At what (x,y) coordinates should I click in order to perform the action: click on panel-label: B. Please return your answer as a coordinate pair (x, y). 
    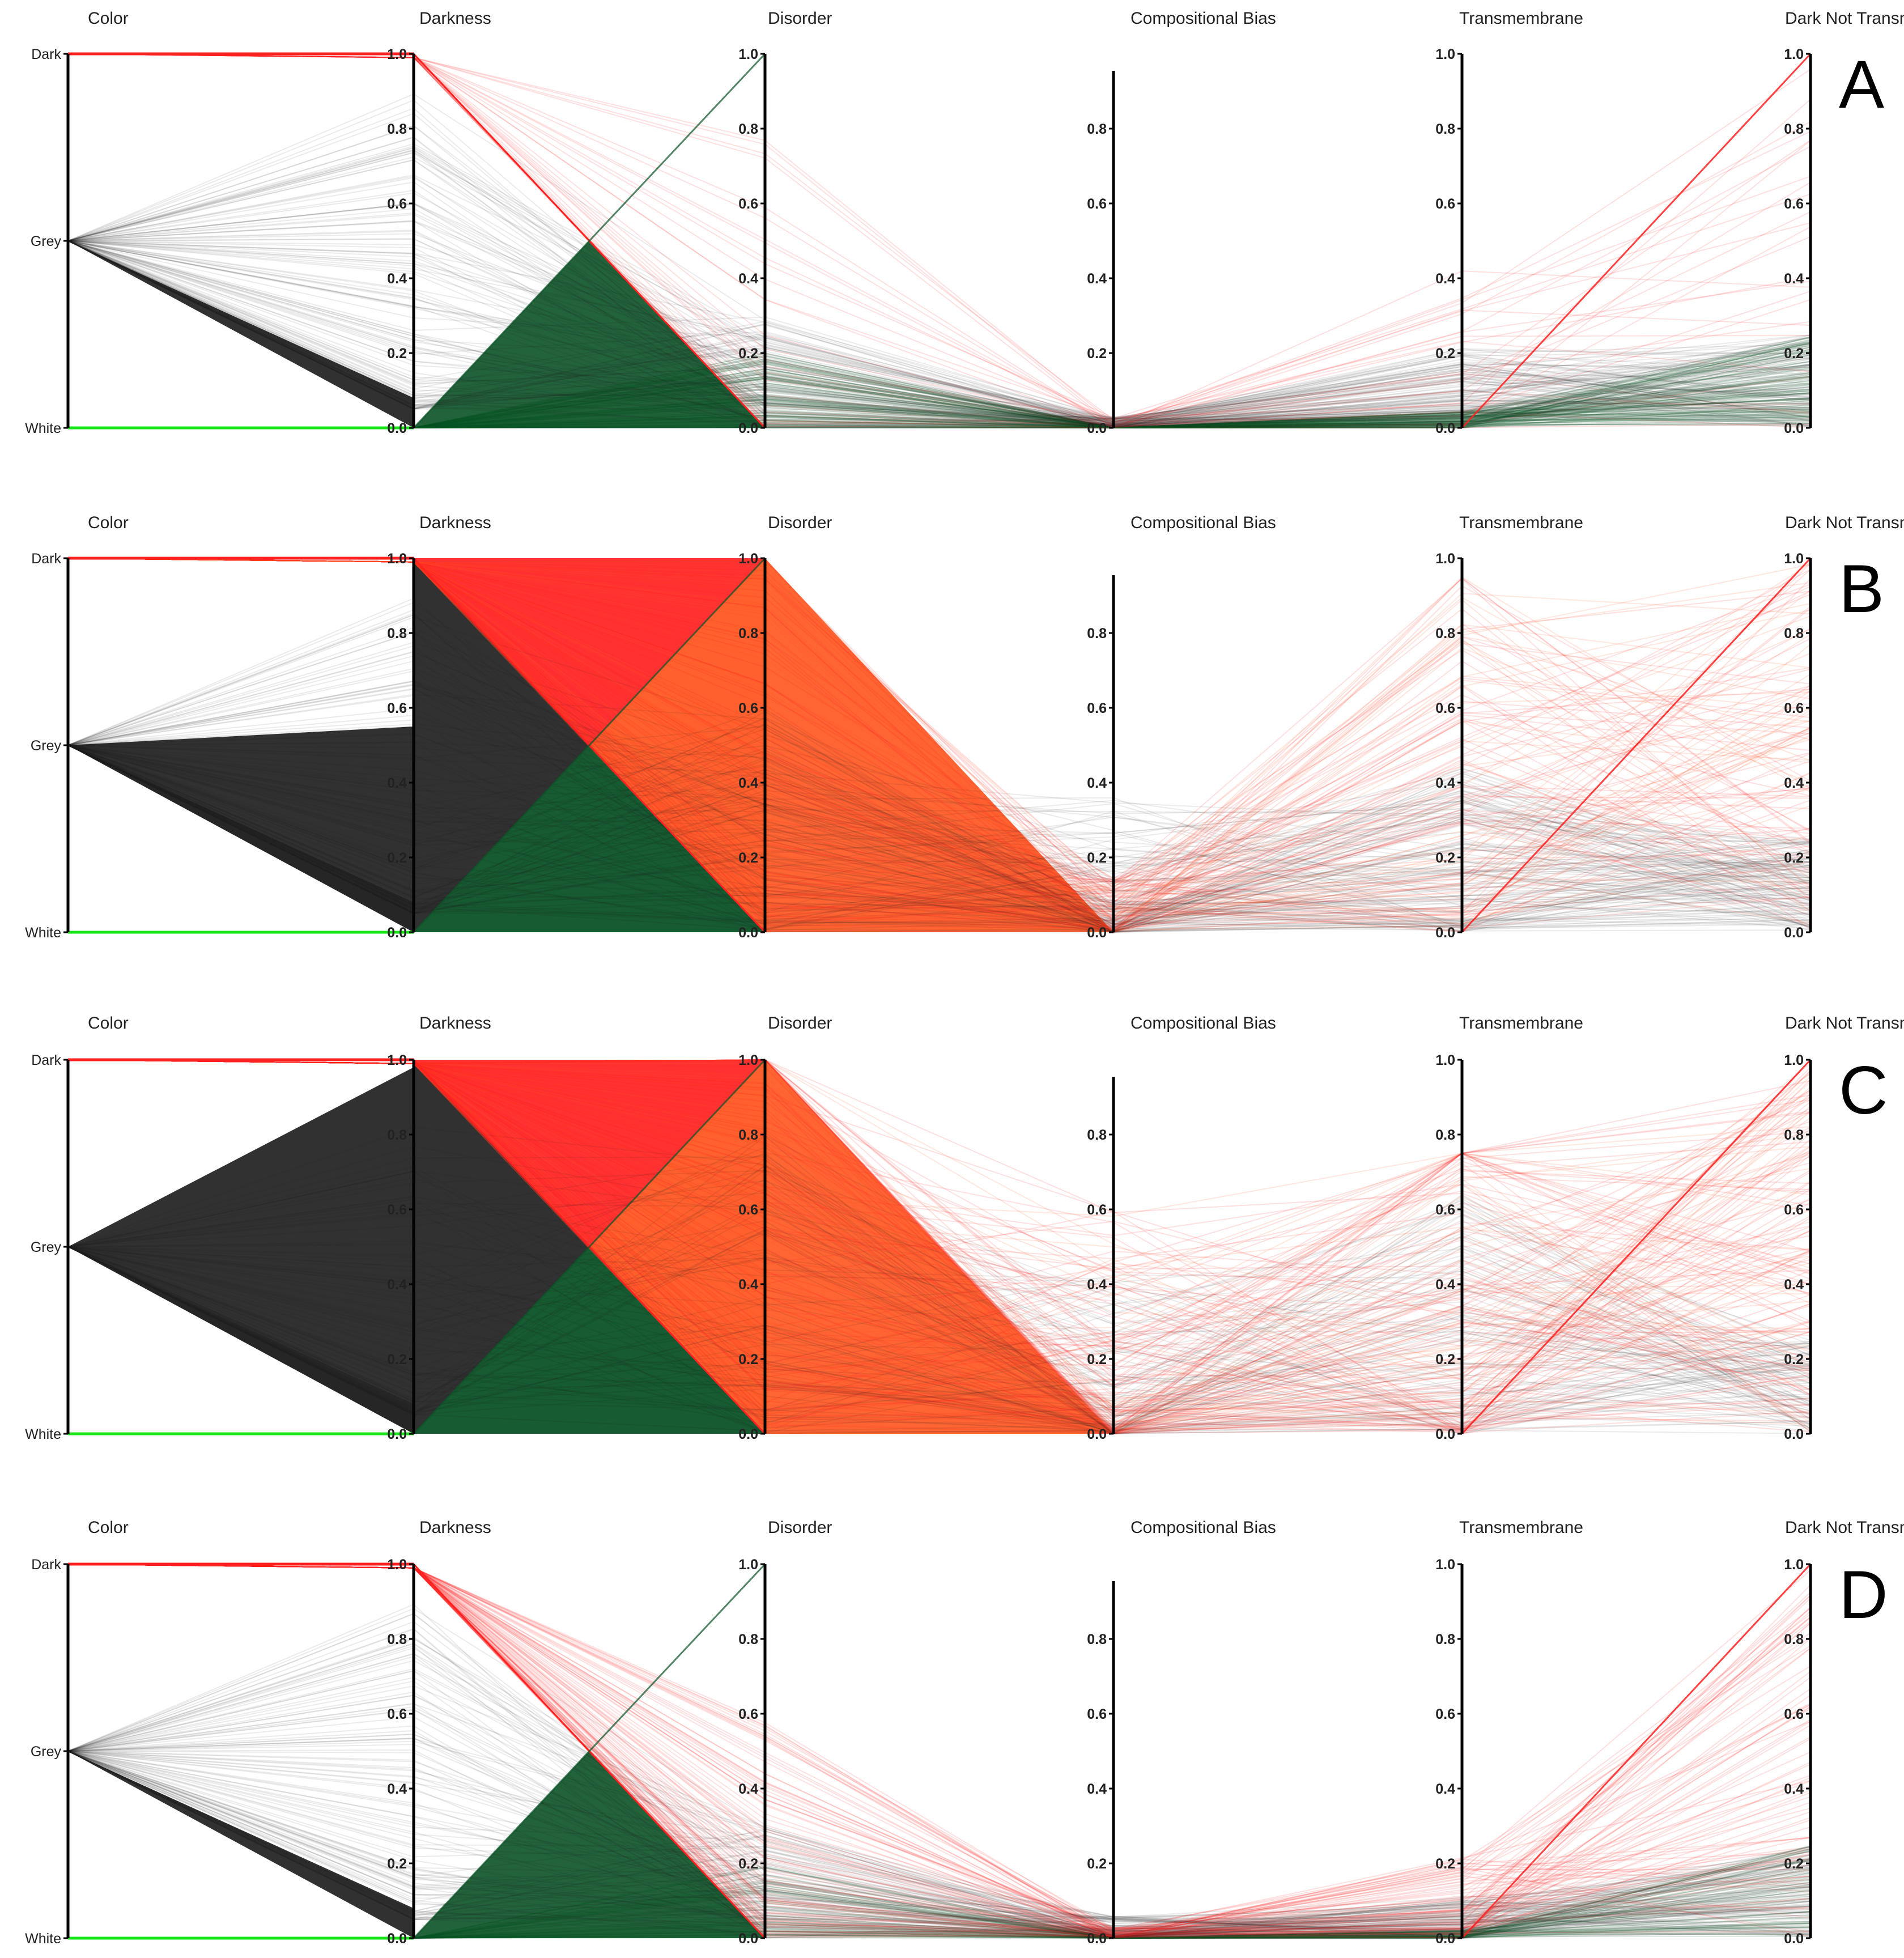
    Looking at the image, I should click on (1861, 589).